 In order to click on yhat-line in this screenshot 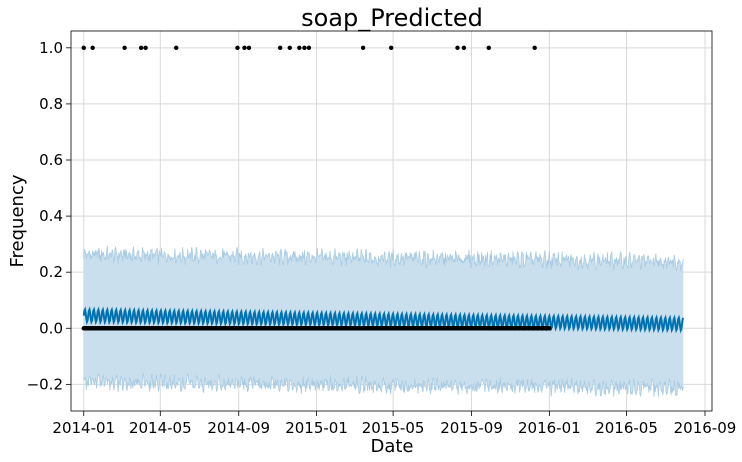, I will do `click(383, 320)`.